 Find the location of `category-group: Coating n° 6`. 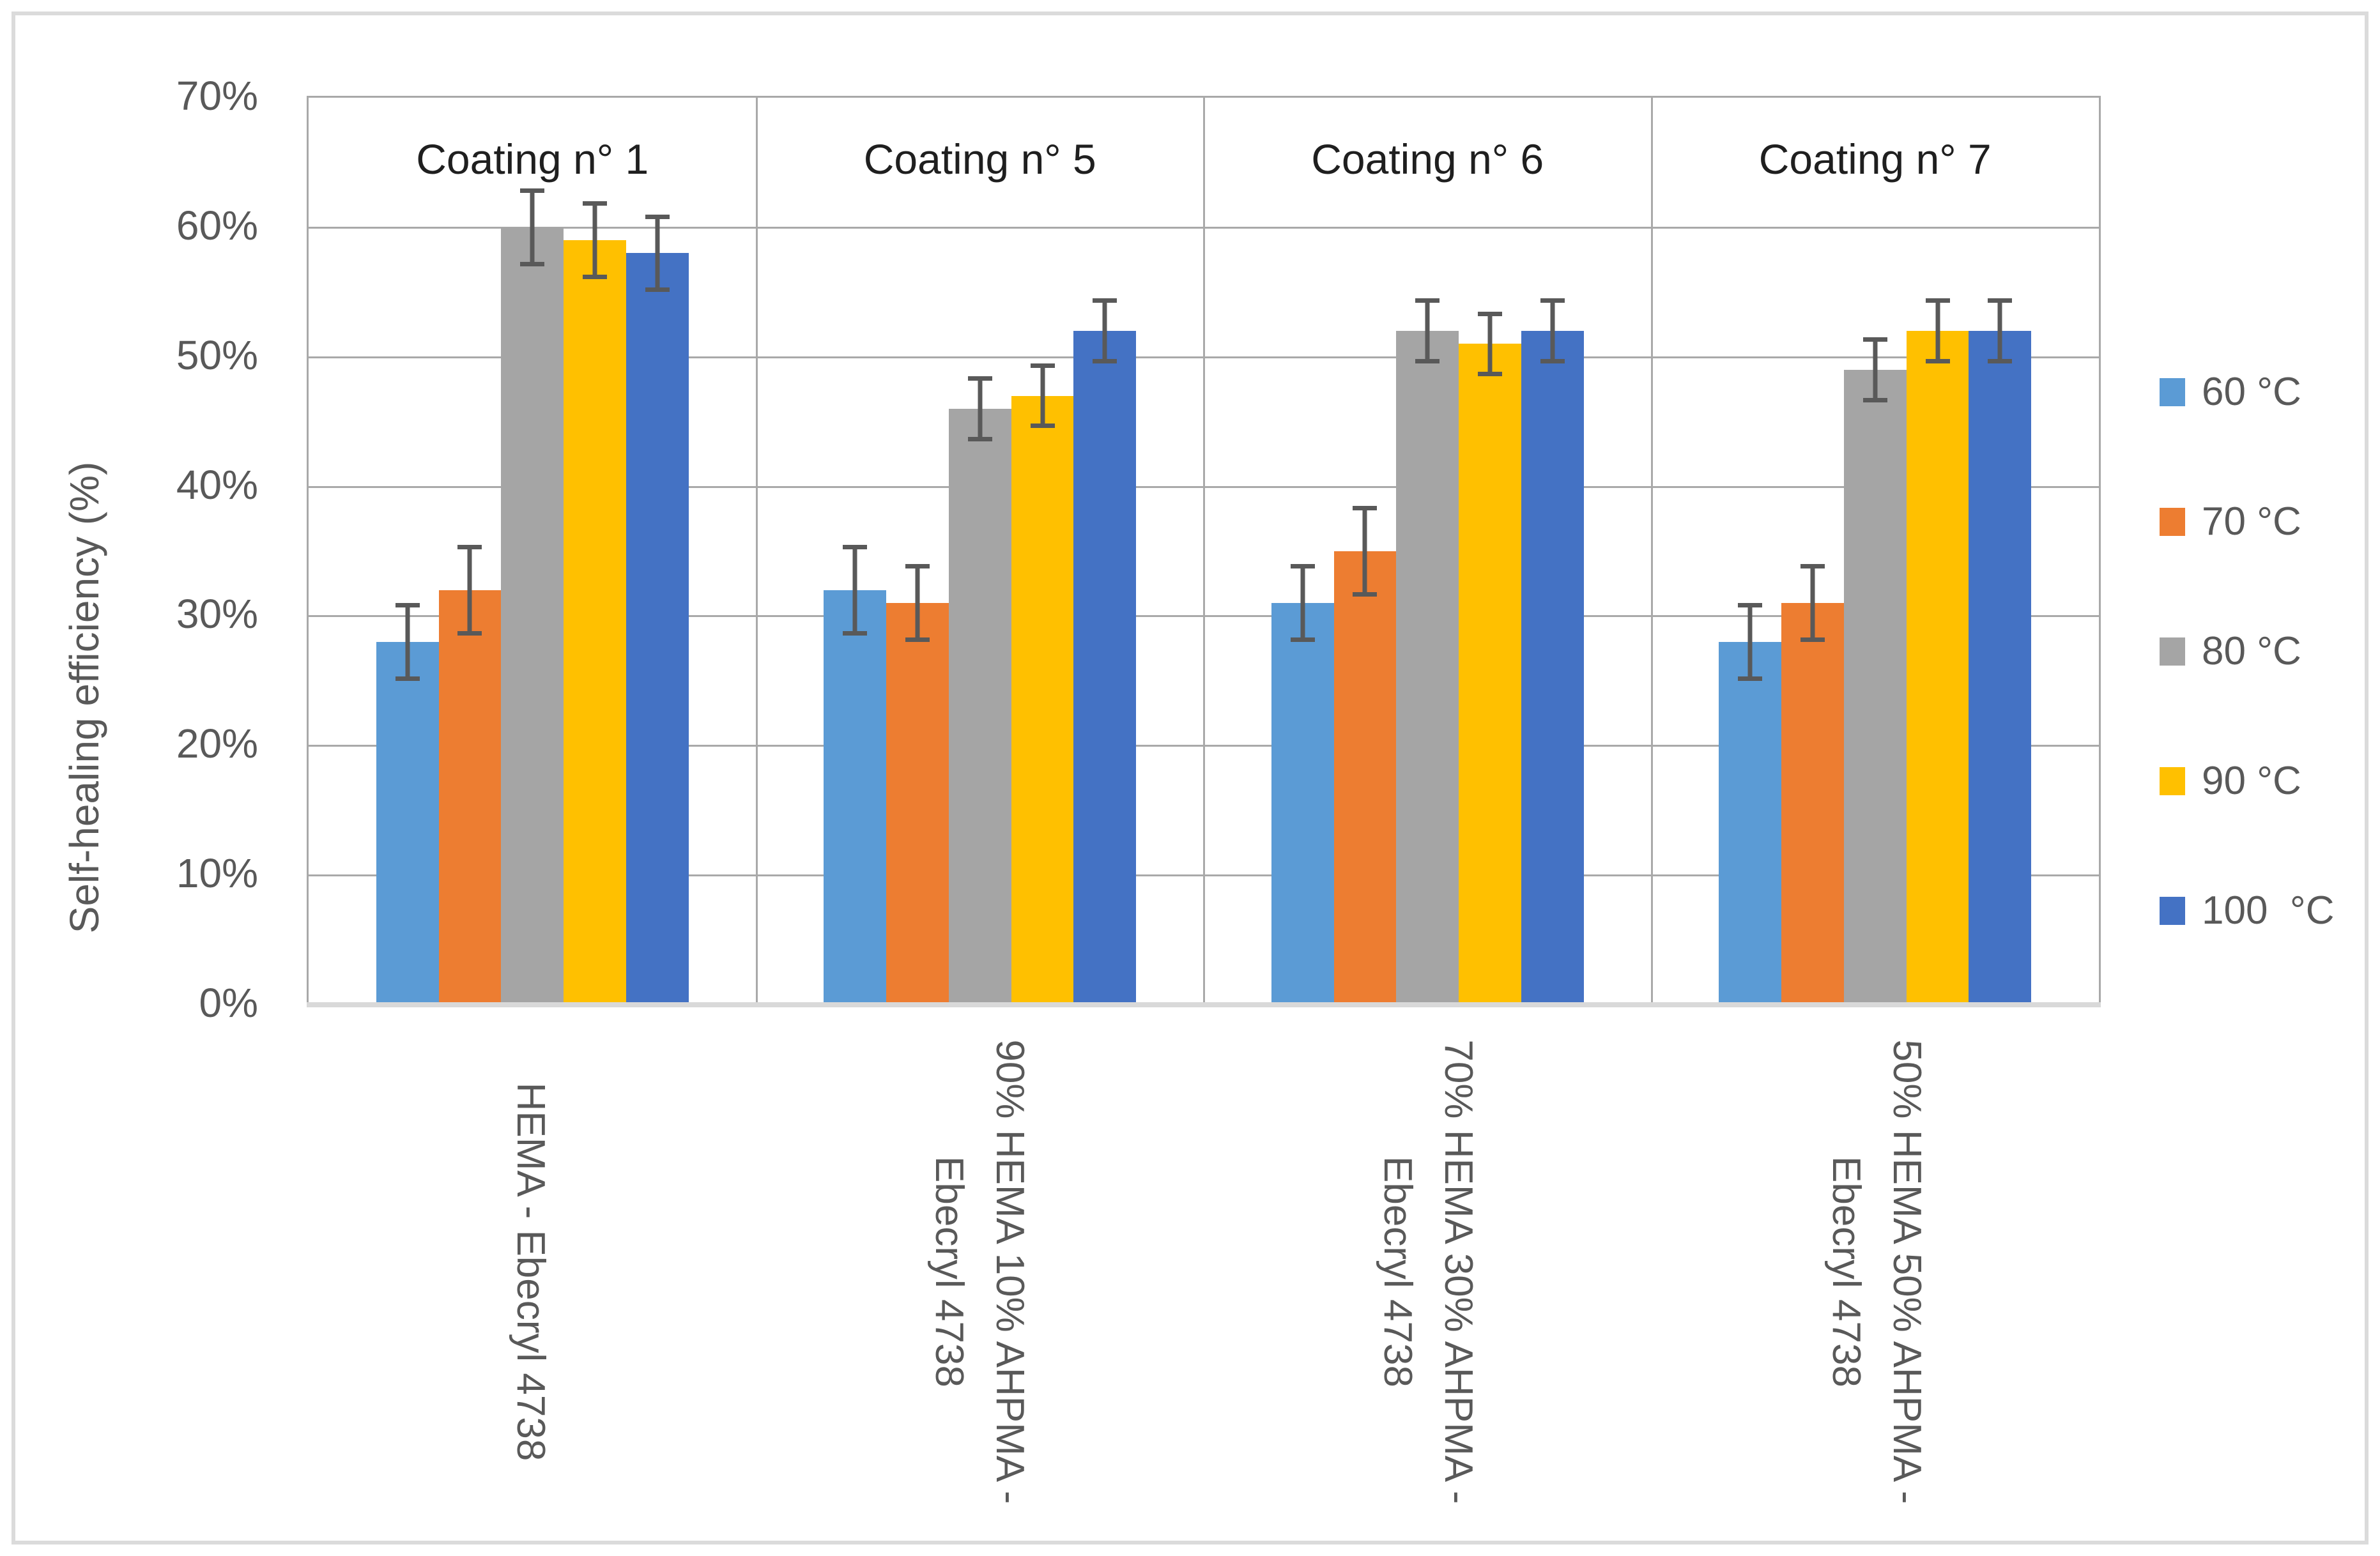

category-group: Coating n° 6 is located at coordinates (1428, 551).